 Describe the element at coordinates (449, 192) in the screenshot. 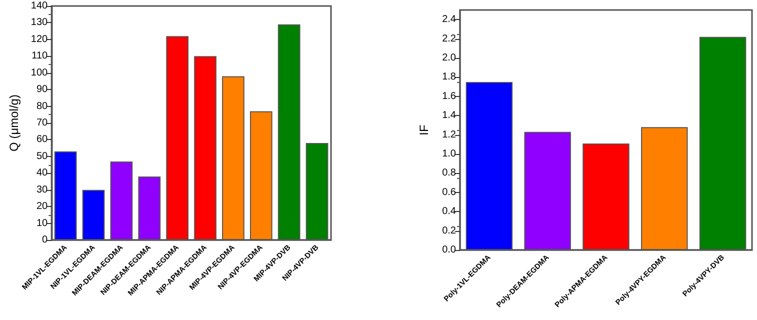

I see `y-tick-label: 0.6` at that location.